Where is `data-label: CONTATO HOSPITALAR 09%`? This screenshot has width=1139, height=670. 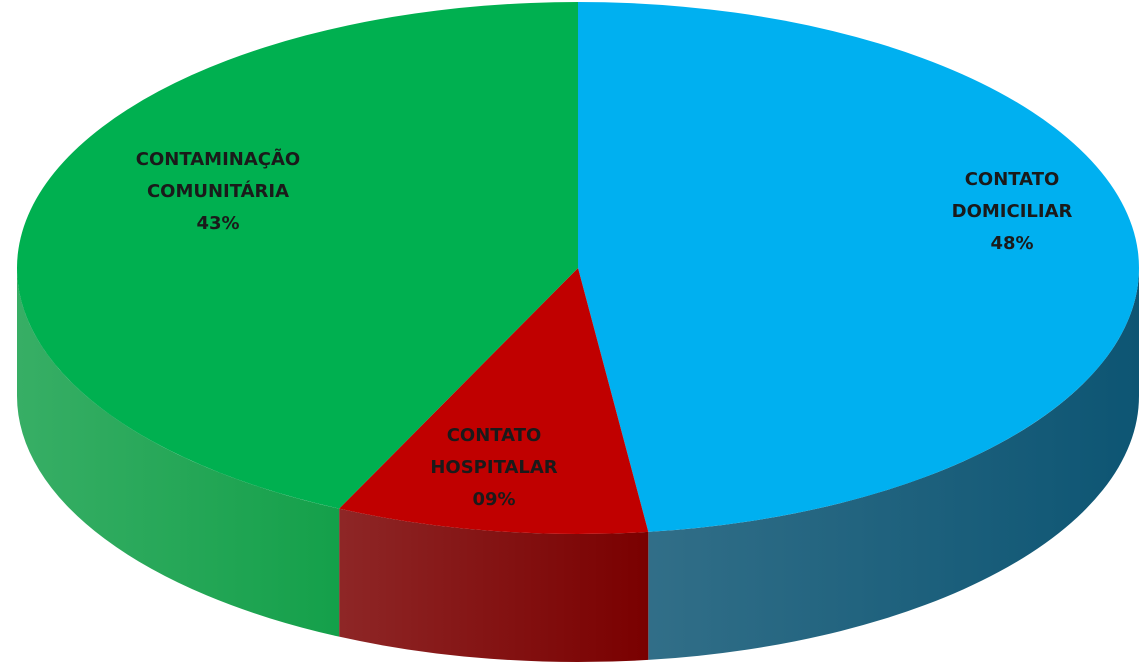
data-label: CONTATO HOSPITALAR 09% is located at coordinates (493, 468).